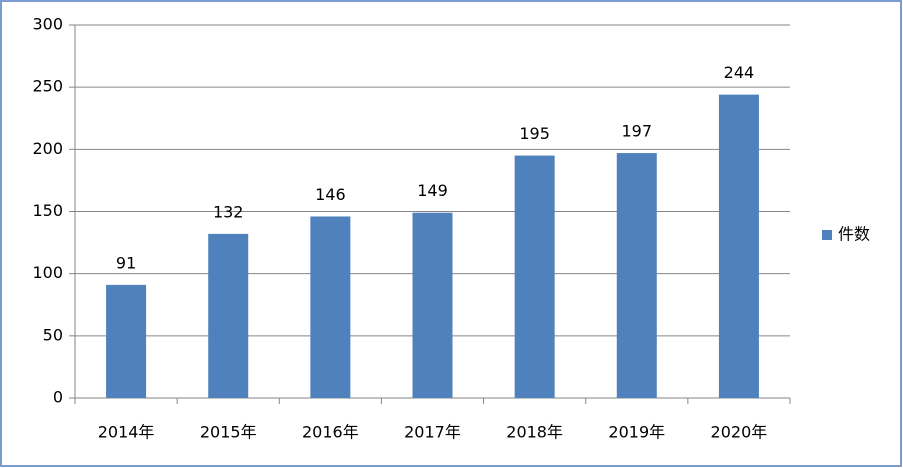  Describe the element at coordinates (58, 397) in the screenshot. I see `y-tick-label: 0` at that location.